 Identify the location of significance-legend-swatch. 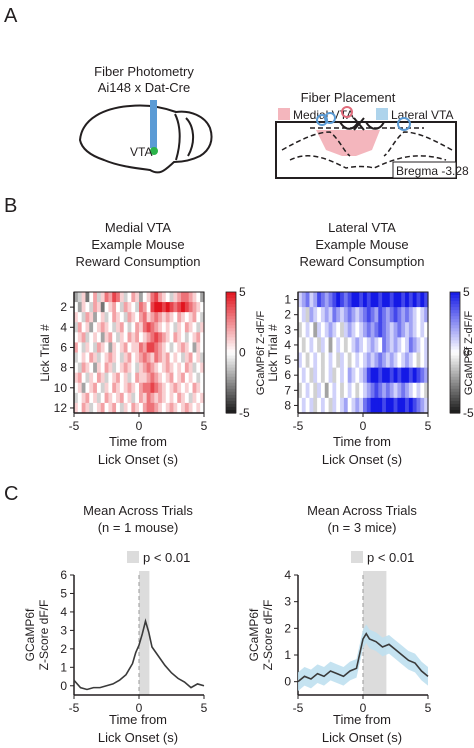
(133, 557).